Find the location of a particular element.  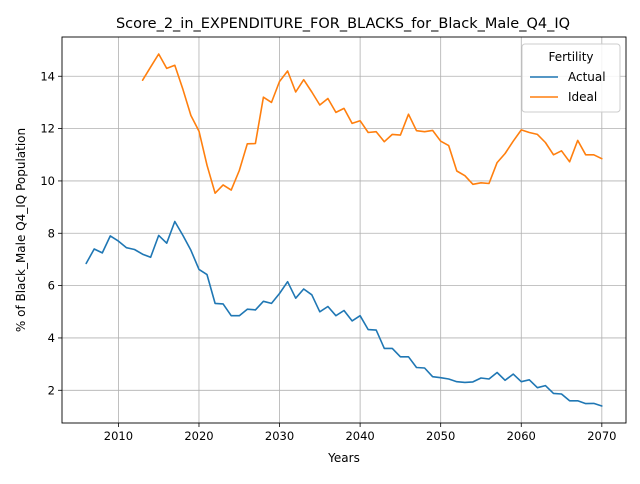

legend: Fertility Actual Ideal is located at coordinates (571, 78).